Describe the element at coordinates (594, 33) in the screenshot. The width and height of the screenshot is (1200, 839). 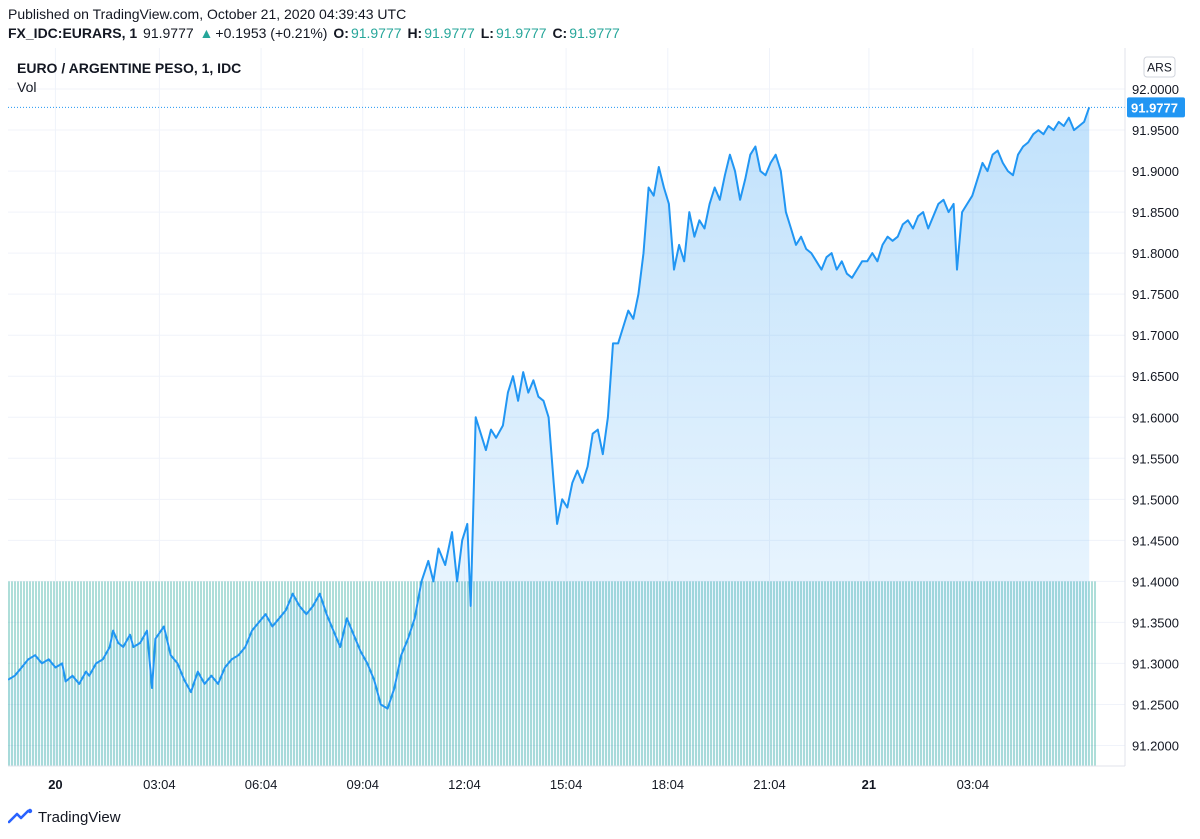
I see `close-value: 91.9777` at that location.